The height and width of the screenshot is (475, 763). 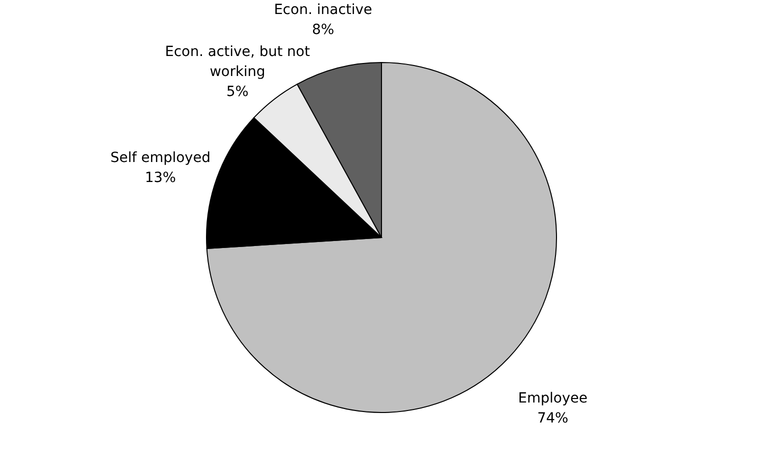 I want to click on slice-label: Self employed, so click(x=160, y=158).